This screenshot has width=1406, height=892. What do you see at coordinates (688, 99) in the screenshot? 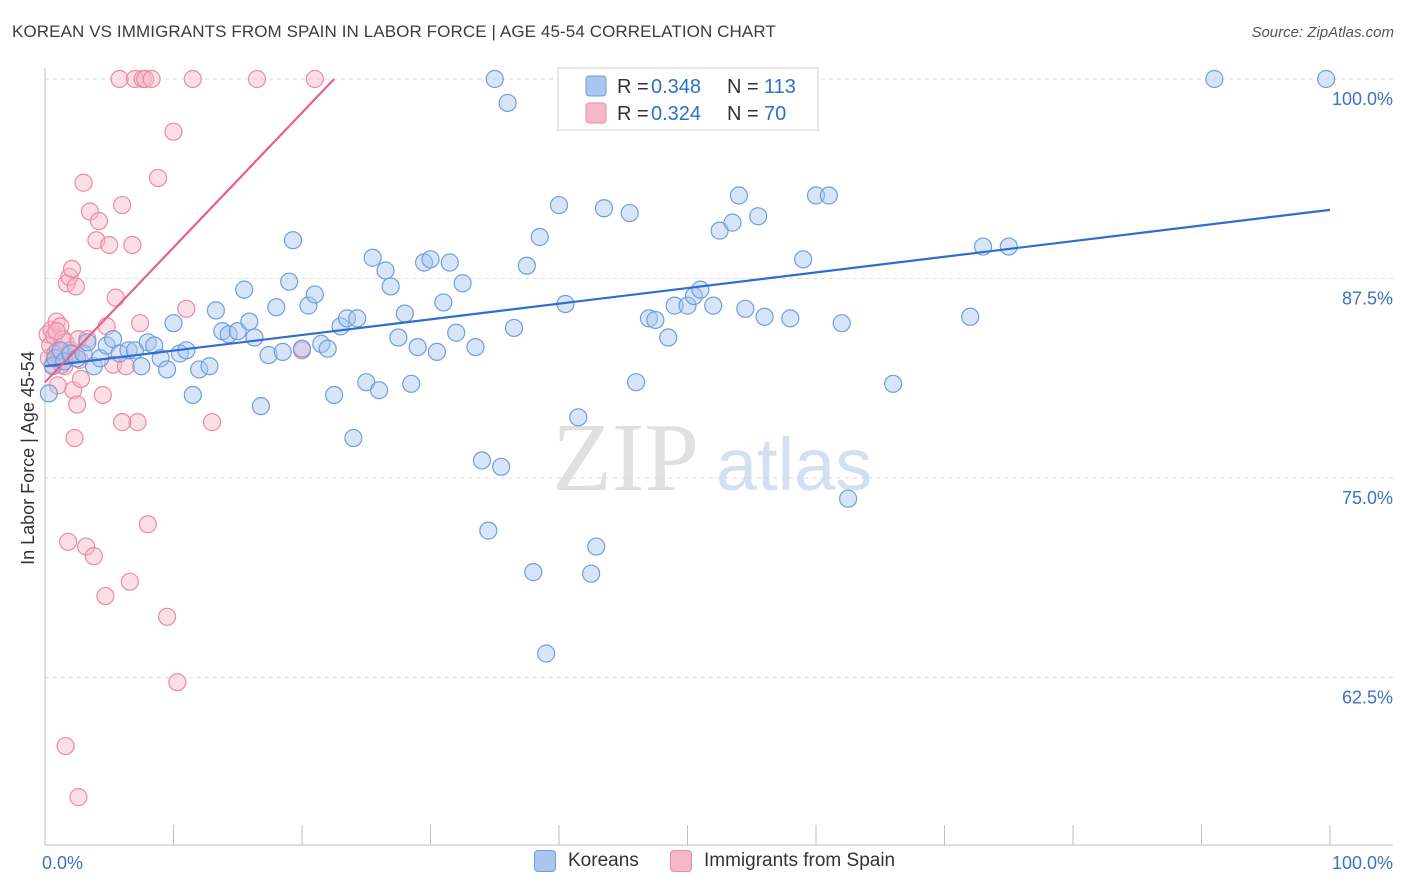
I see `legend: R = 0.348 N = 113 R = 0.324 N = 70` at bounding box center [688, 99].